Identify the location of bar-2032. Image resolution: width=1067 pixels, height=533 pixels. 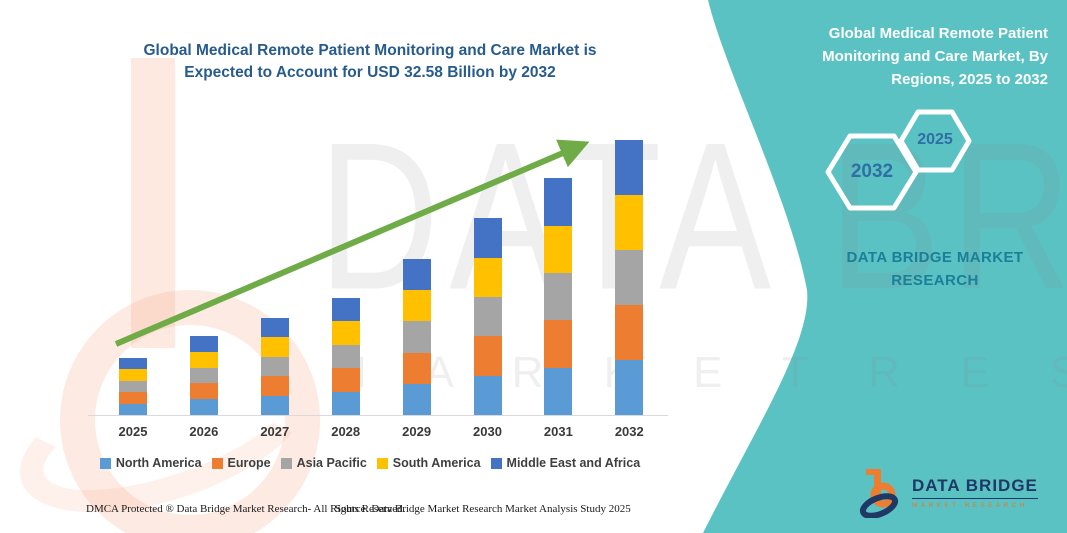
(629, 277).